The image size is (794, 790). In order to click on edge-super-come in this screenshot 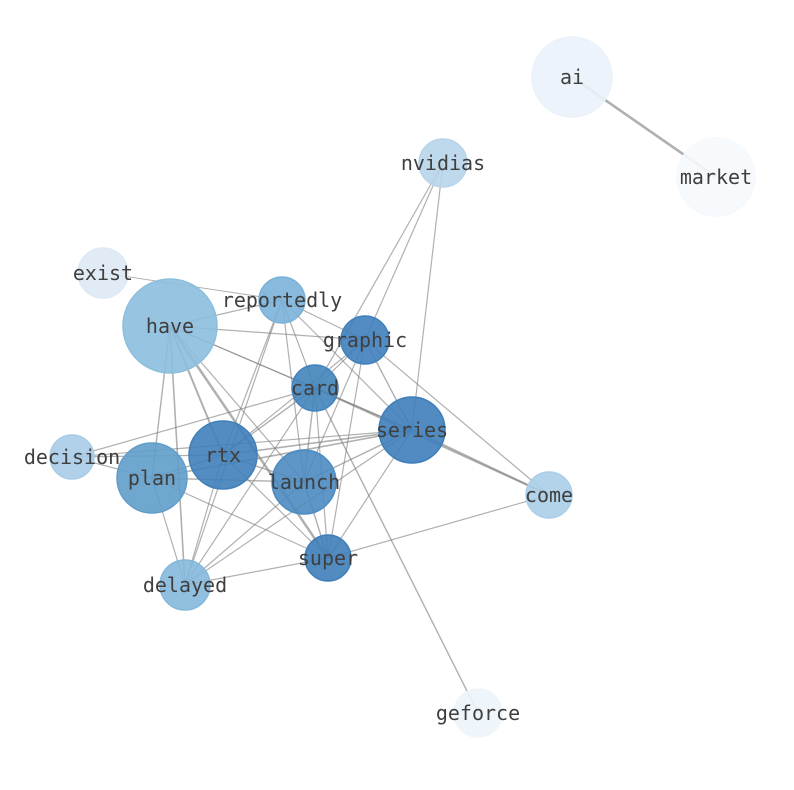, I will do `click(438, 526)`.